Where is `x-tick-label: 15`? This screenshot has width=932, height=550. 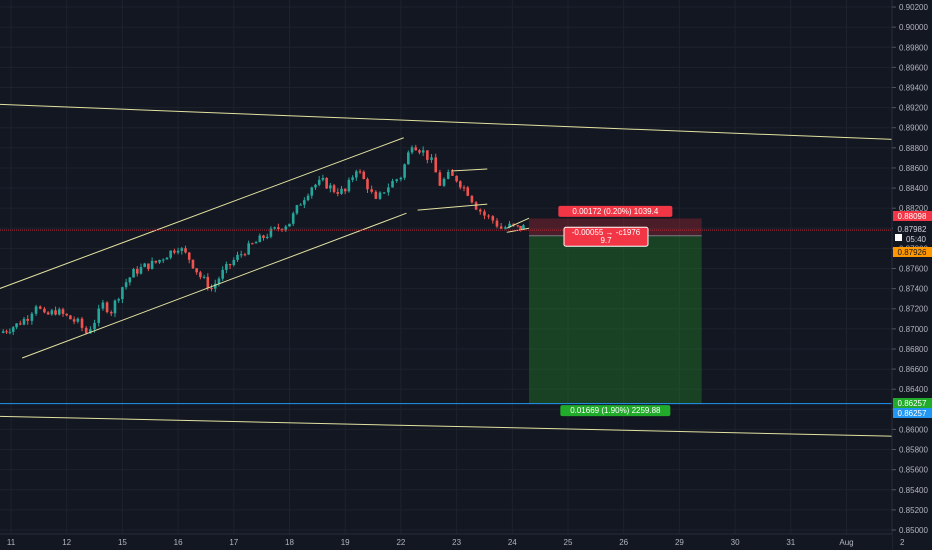
x-tick-label: 15 is located at coordinates (122, 542).